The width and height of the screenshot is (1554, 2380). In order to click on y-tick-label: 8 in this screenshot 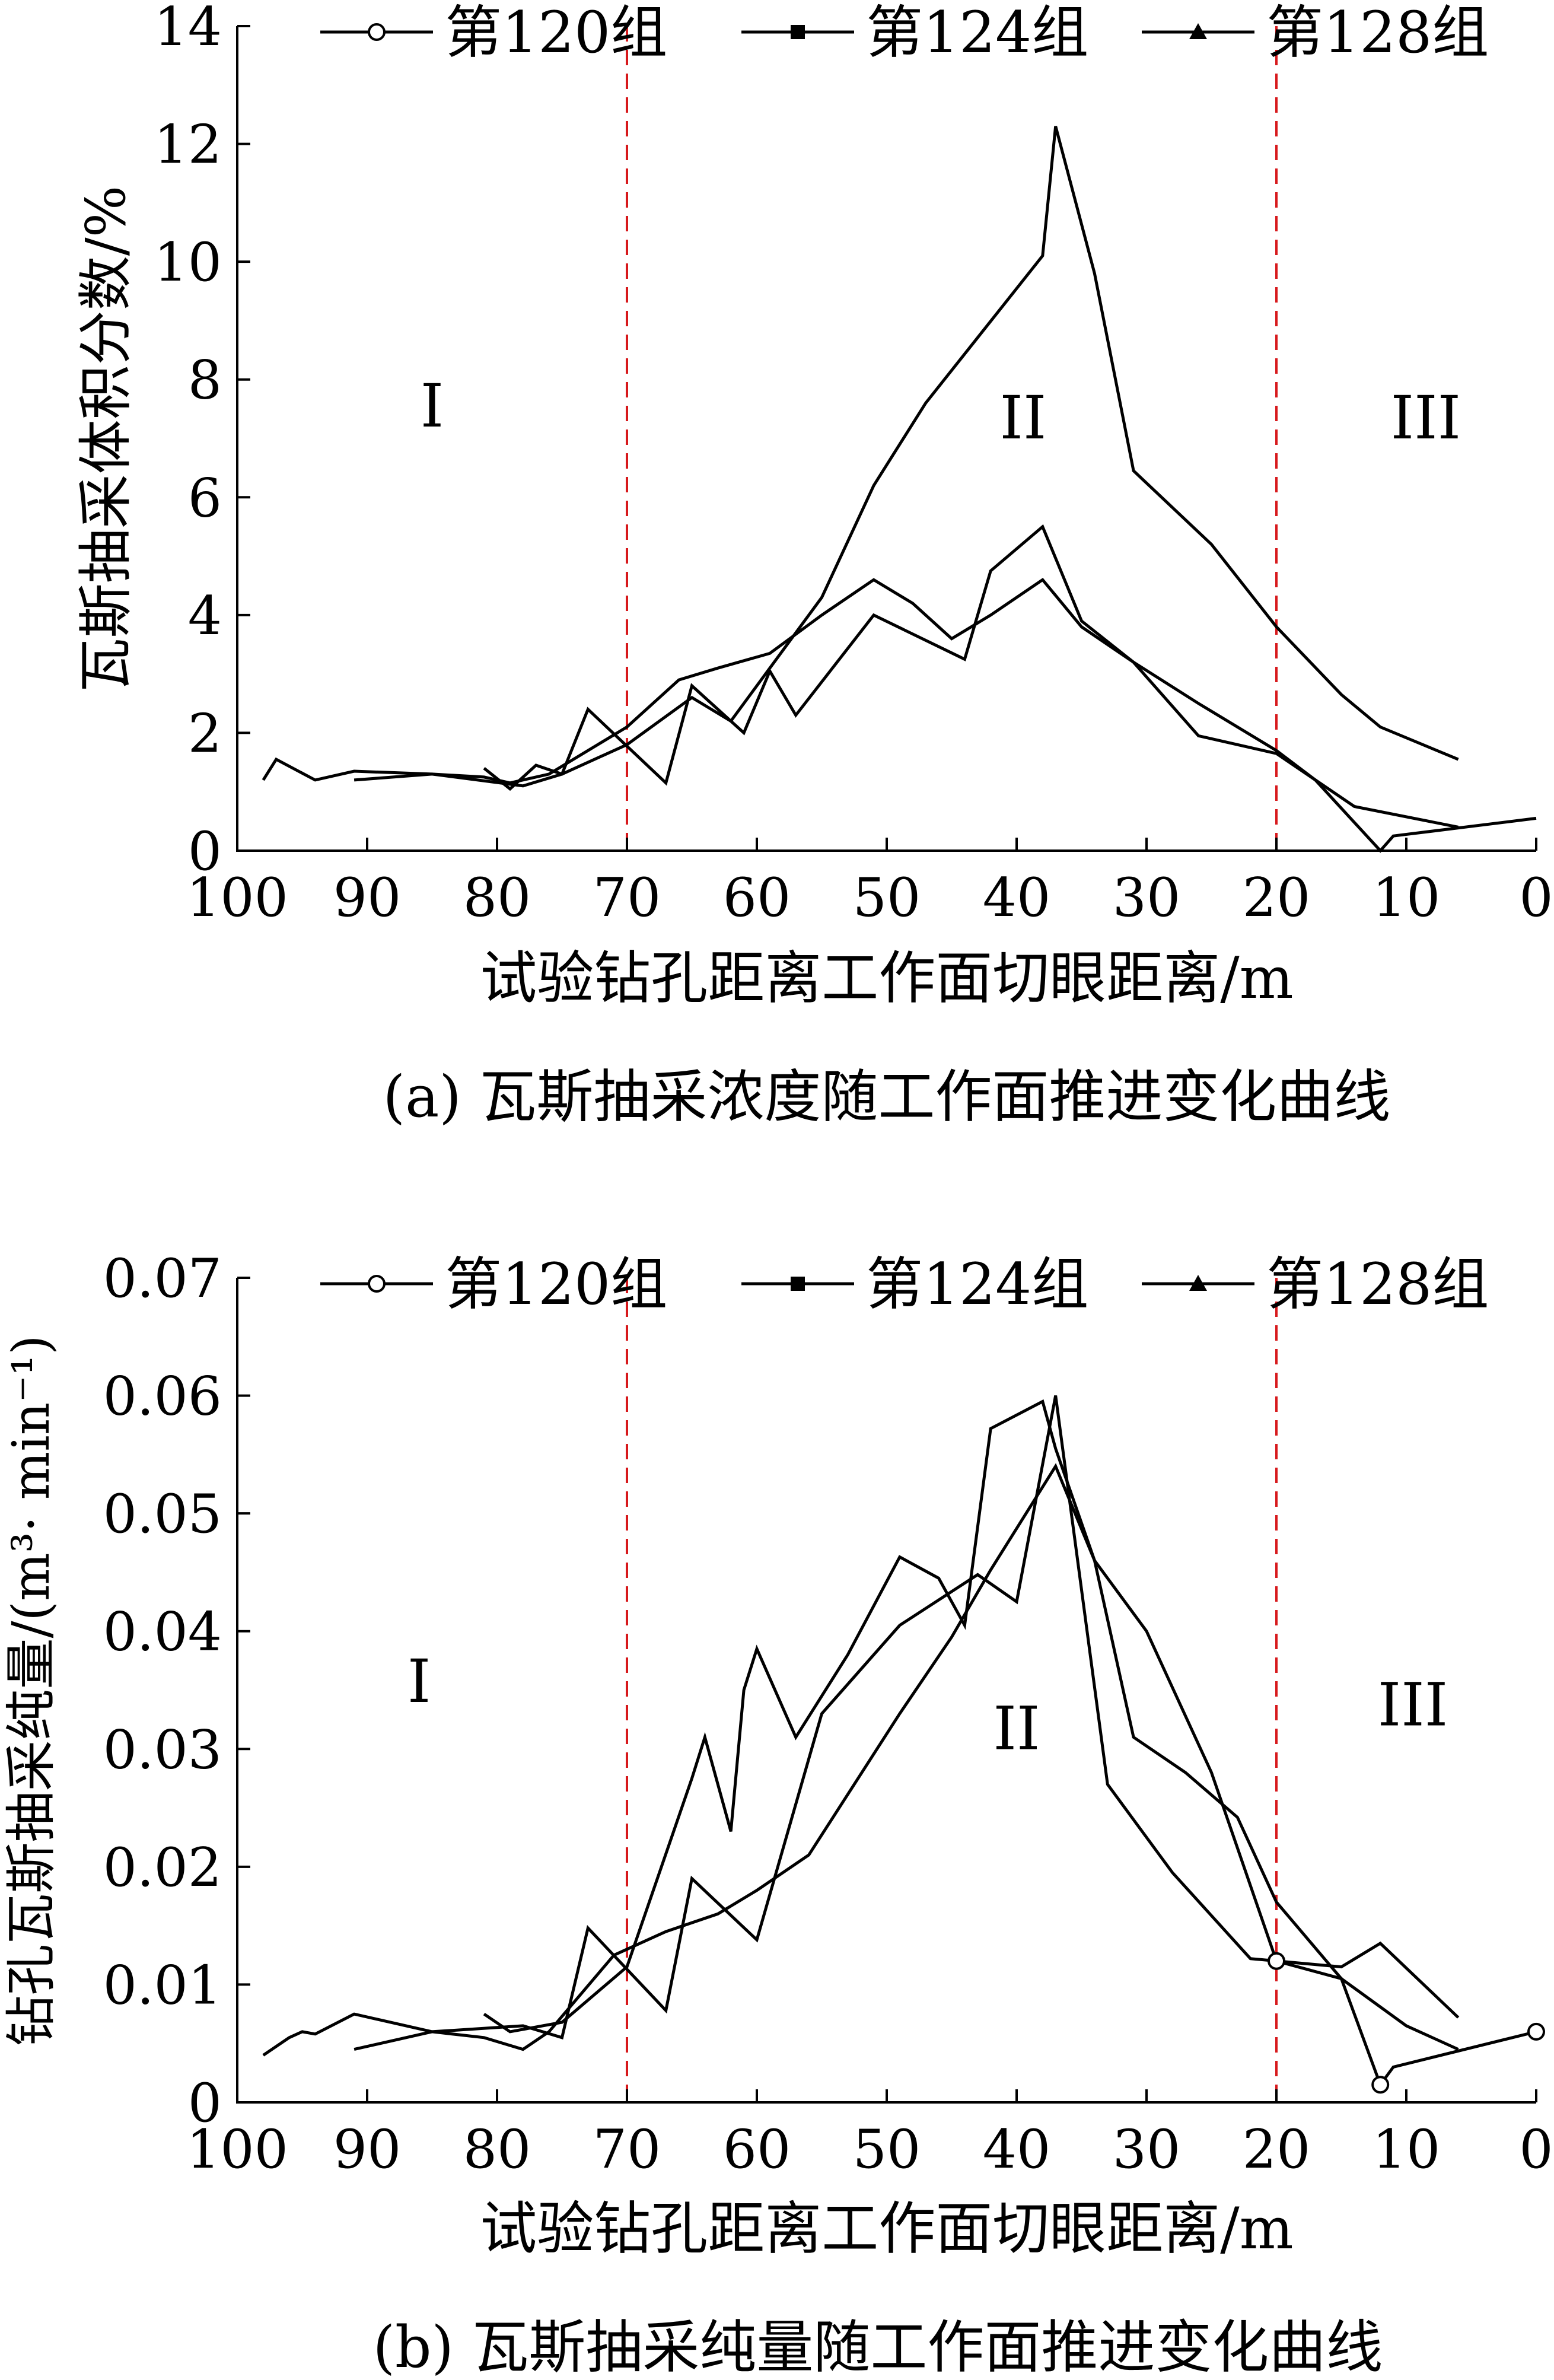, I will do `click(205, 380)`.